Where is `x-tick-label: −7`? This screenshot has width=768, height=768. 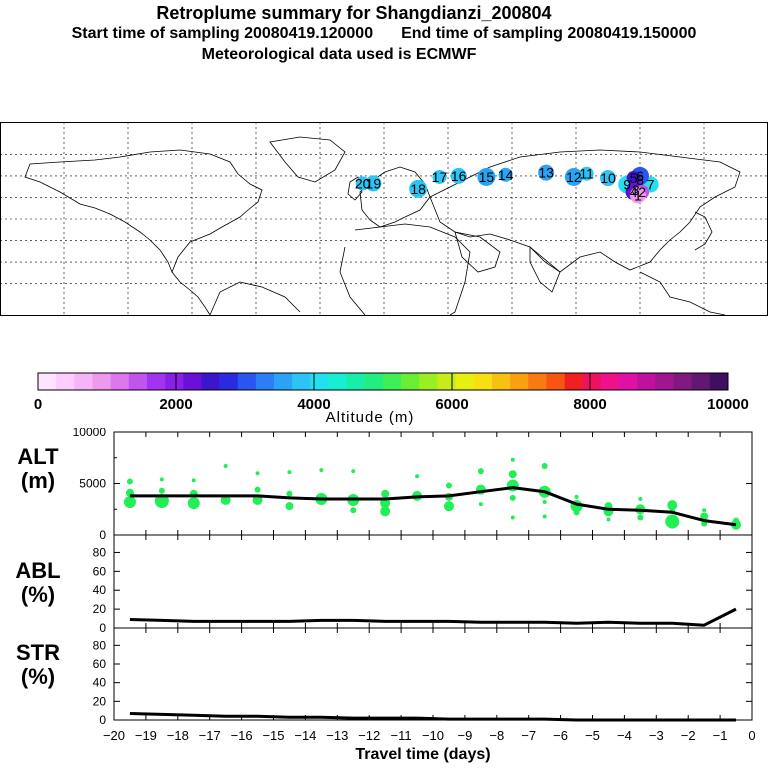 x-tick-label: −7 is located at coordinates (528, 735).